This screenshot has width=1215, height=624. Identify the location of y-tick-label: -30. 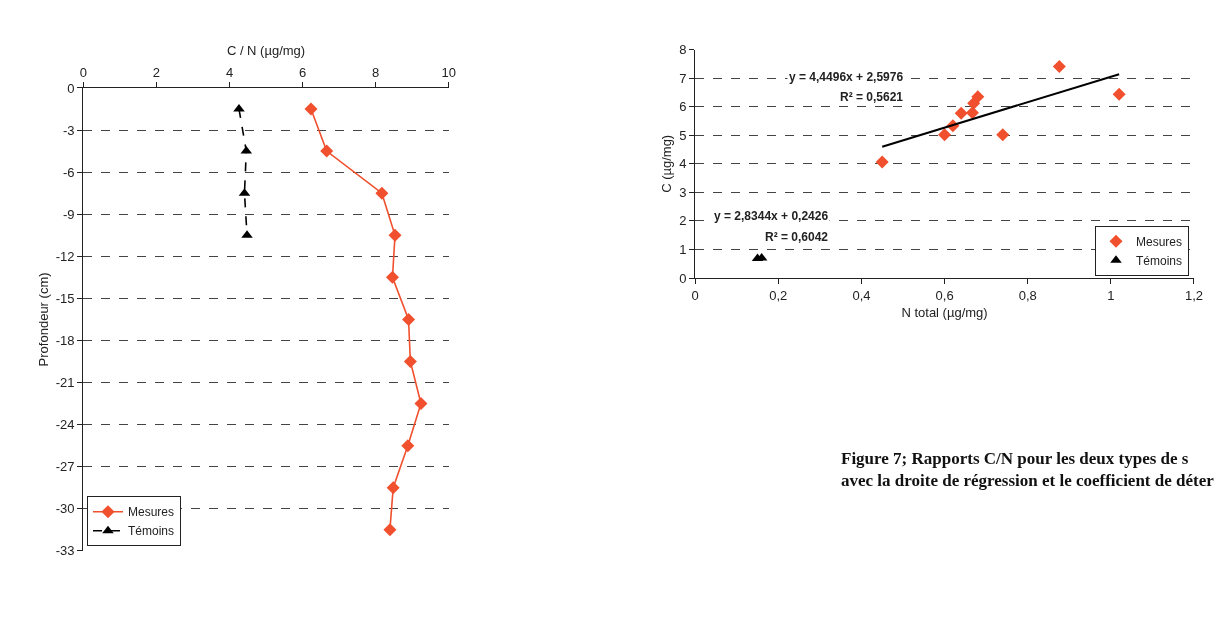
(65, 509).